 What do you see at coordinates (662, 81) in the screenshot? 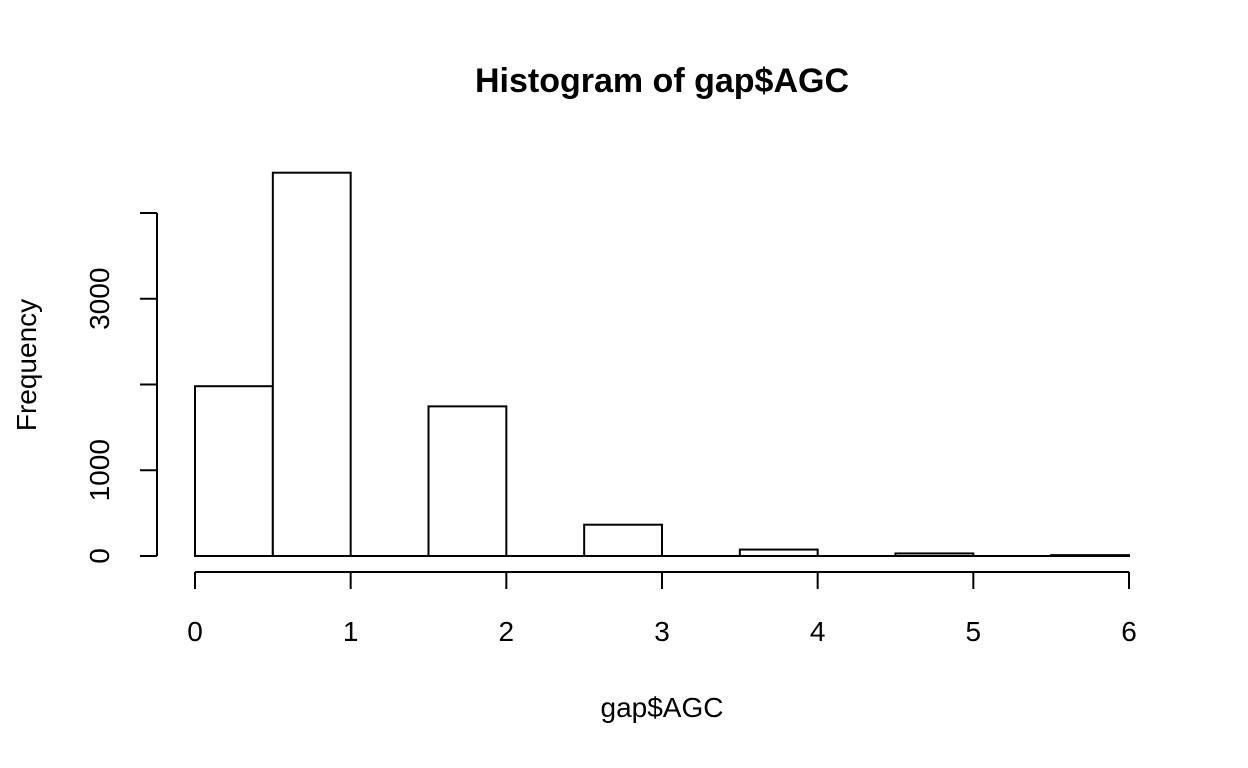
I see `chart-title: Histogram of gap$AGC` at bounding box center [662, 81].